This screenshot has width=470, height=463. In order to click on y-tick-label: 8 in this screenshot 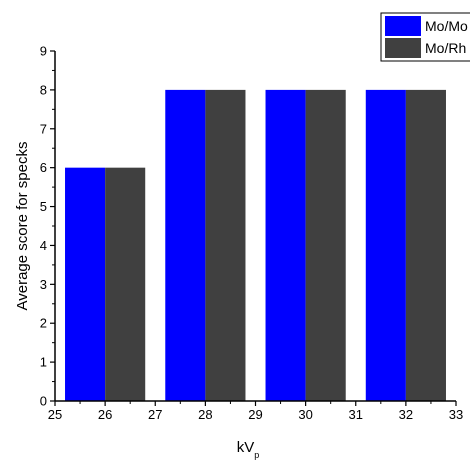, I will do `click(43, 89)`.